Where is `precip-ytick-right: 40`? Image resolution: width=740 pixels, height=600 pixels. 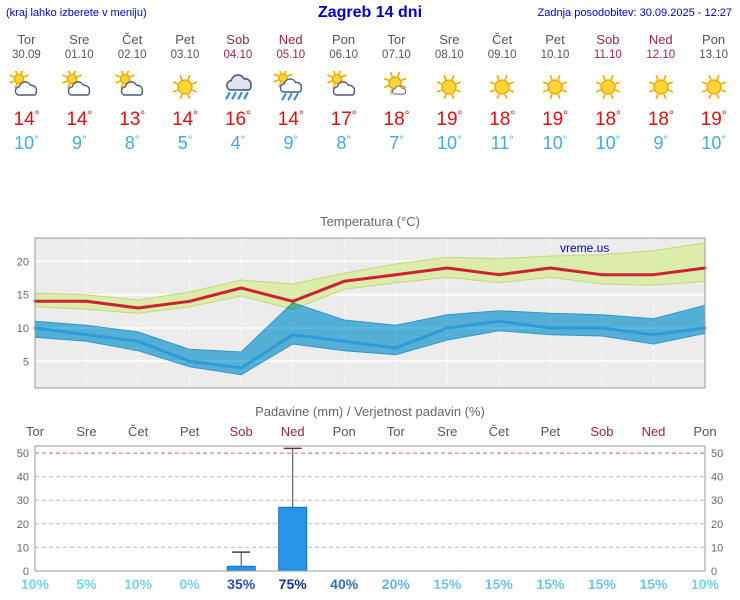
precip-ytick-right: 40 is located at coordinates (717, 478).